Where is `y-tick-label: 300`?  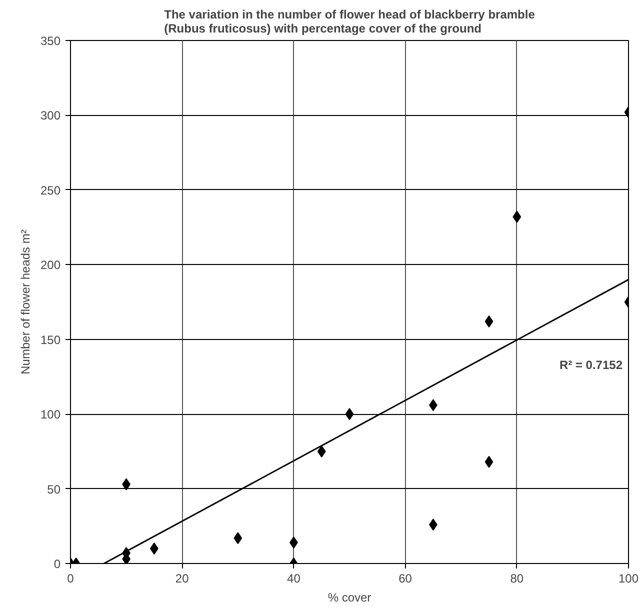 y-tick-label: 300 is located at coordinates (50, 115).